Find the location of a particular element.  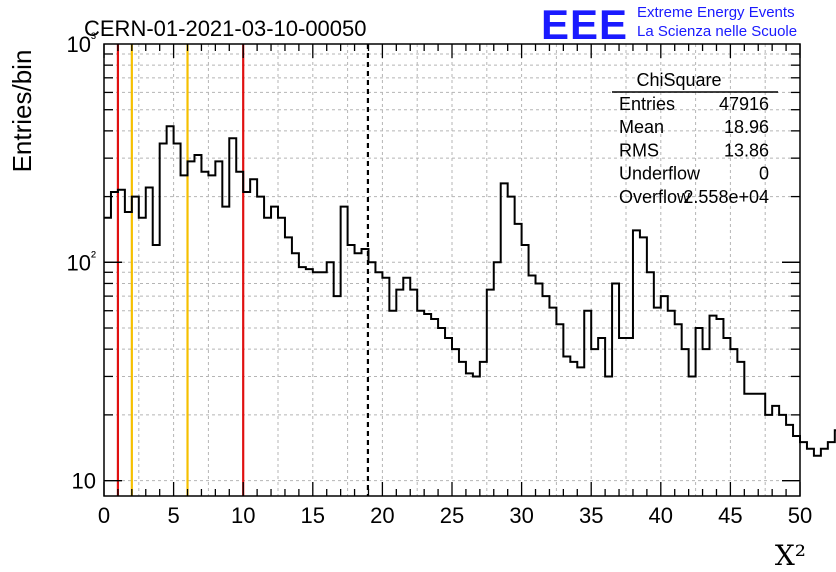

stats-value: 0 is located at coordinates (764, 174).